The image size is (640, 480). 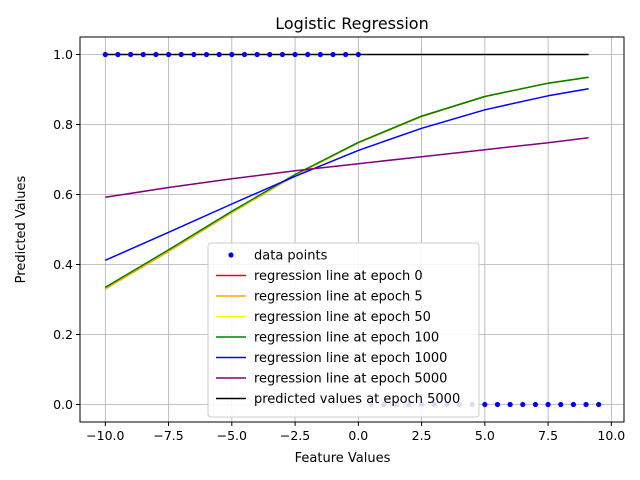 I want to click on legend-label: regression line at epoch 100, so click(x=346, y=338).